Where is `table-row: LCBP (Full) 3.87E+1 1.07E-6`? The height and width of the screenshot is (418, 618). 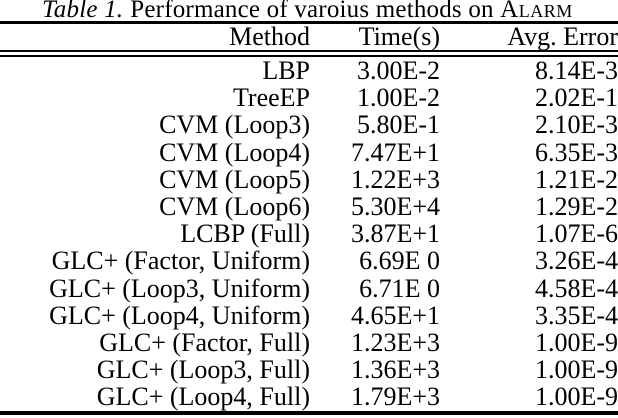
table-row: LCBP (Full) 3.87E+1 1.07E-6 is located at coordinates (309, 233).